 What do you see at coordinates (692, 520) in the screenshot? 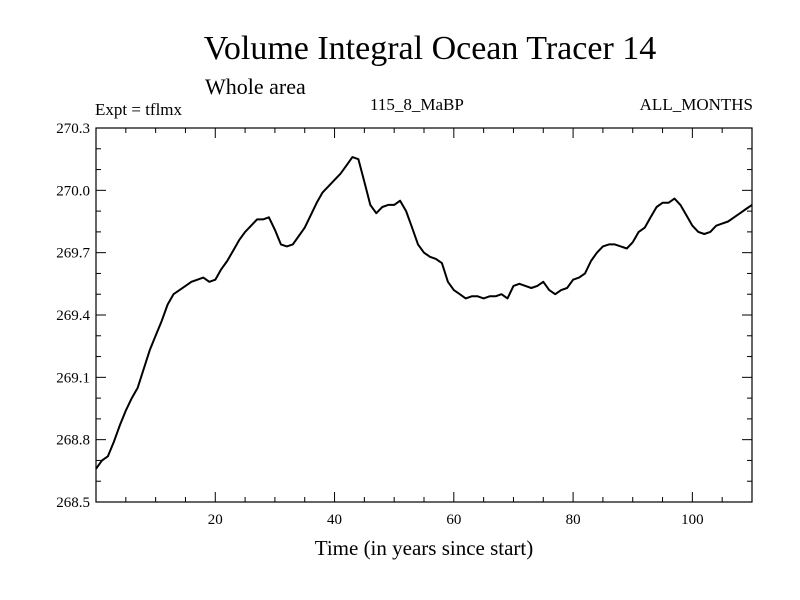
I see `x-tick-label: 100` at bounding box center [692, 520].